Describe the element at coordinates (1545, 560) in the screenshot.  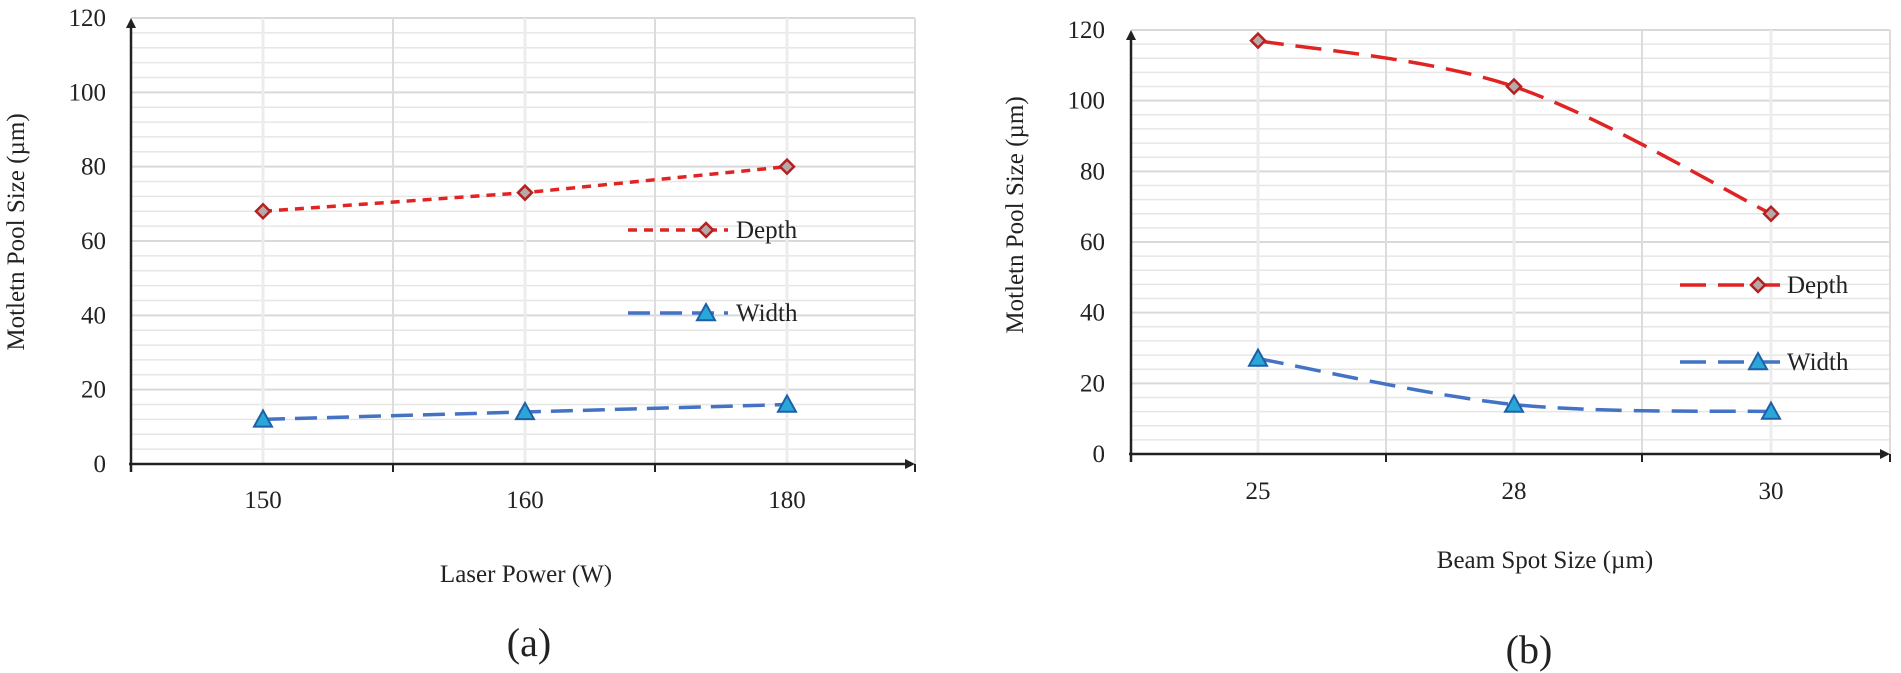
I see `chart-b-x-axis-title: Beam Spot Size (µm)` at that location.